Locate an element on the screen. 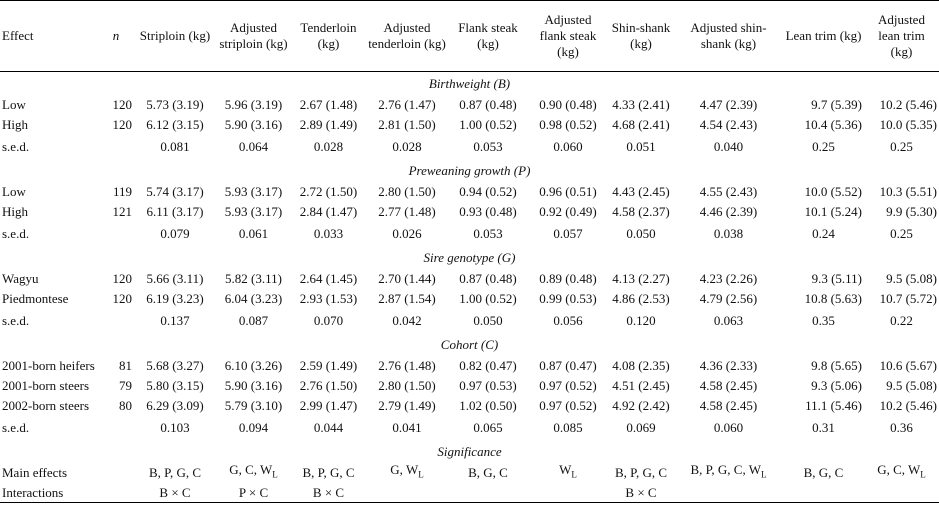 The height and width of the screenshot is (515, 939). row-label: Low is located at coordinates (14, 191).